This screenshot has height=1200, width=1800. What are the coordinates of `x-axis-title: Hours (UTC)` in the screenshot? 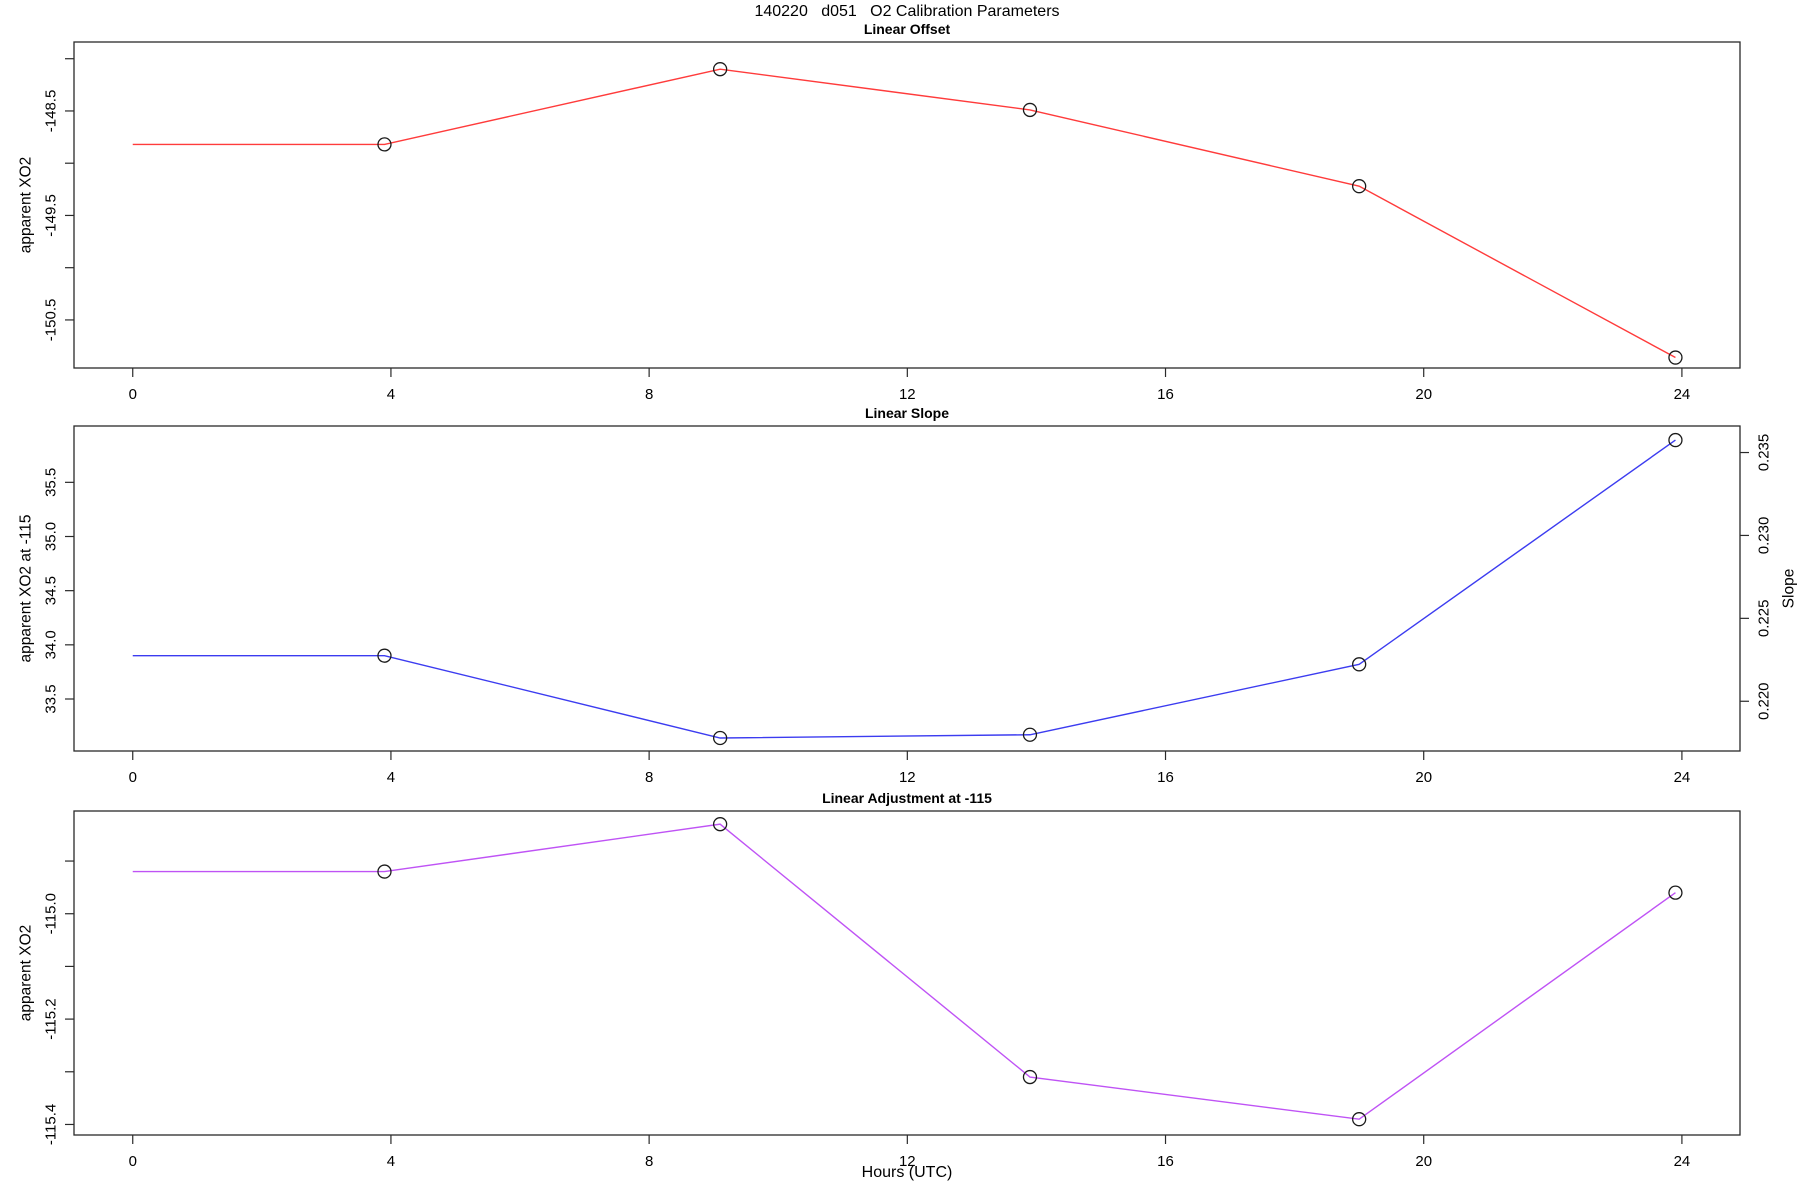 It's located at (907, 1172).